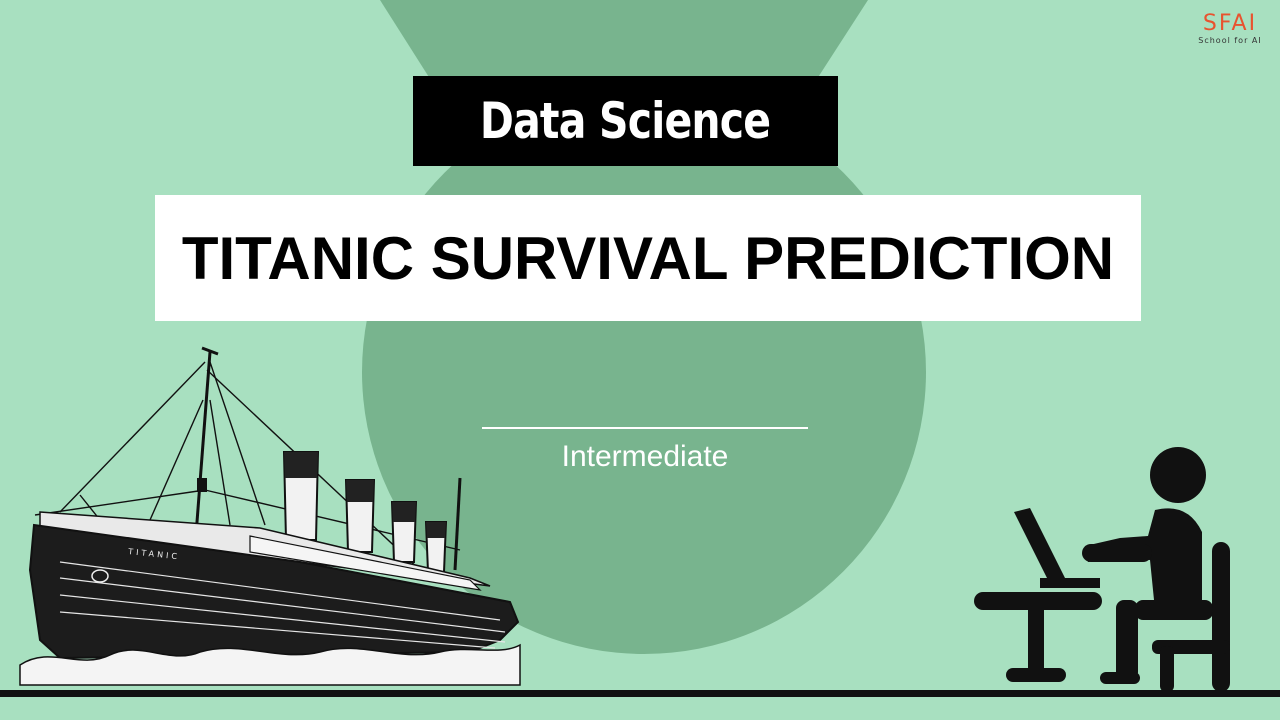  Describe the element at coordinates (1230, 40) in the screenshot. I see `logo-tagline: School for AI` at that location.